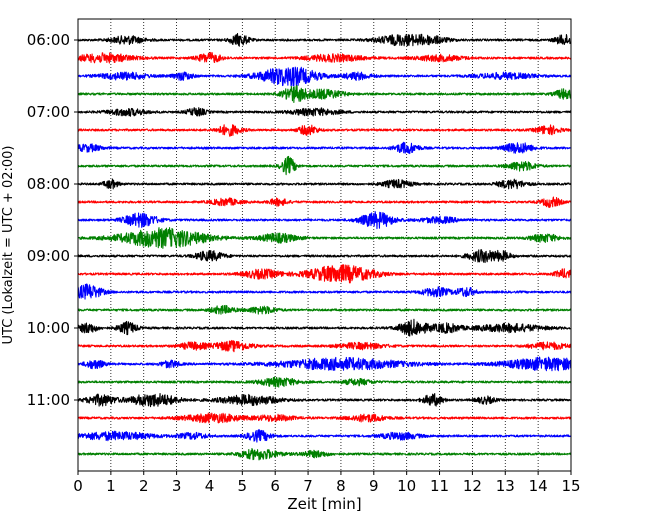 The width and height of the screenshot is (650, 520). I want to click on x-tick-label: 2, so click(144, 486).